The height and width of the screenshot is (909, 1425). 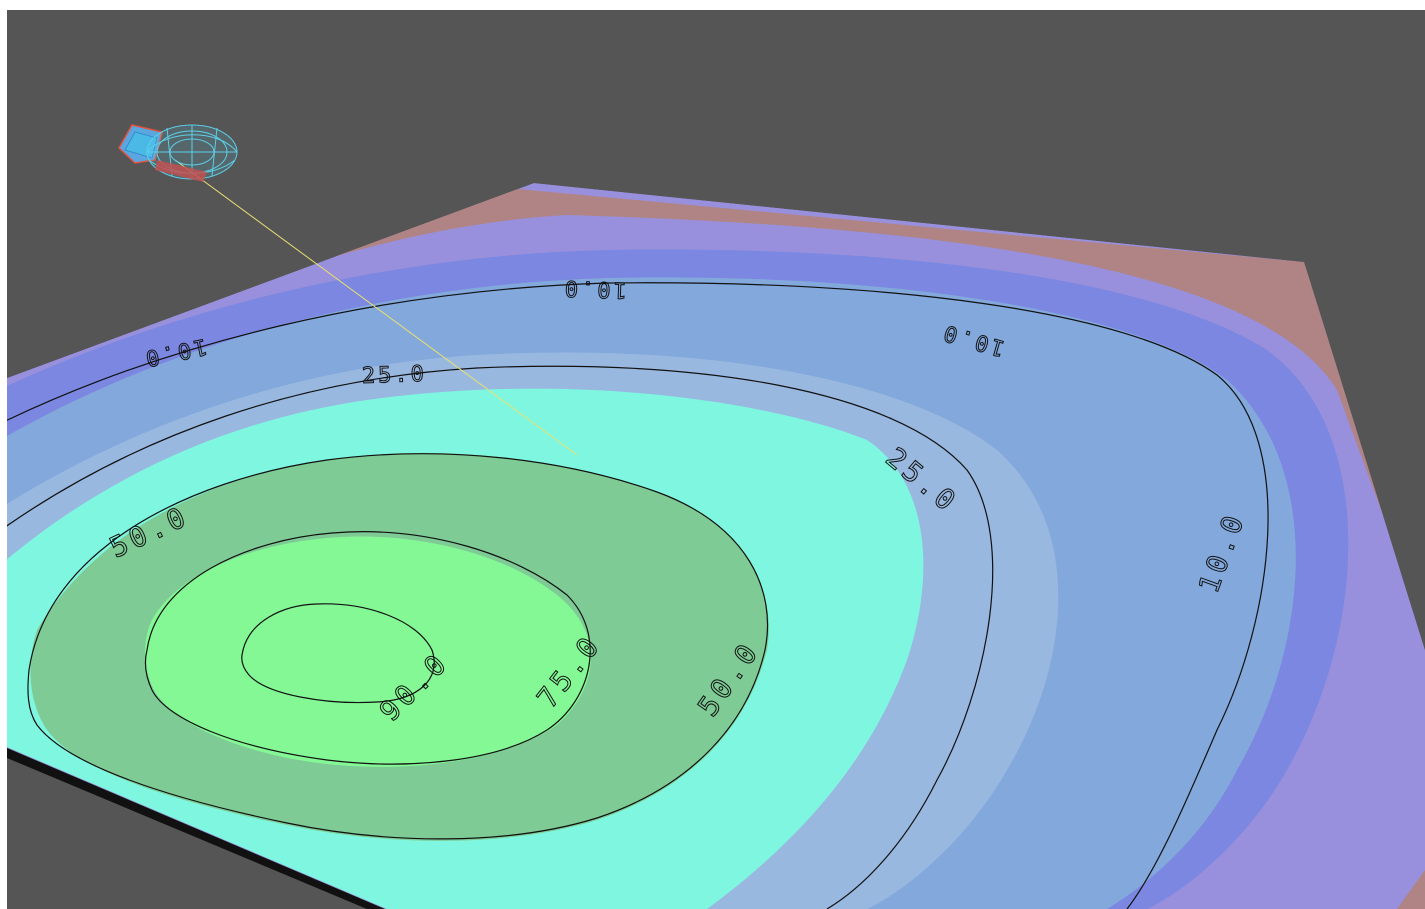 I want to click on contour-label-10-top: 10.0, so click(x=594, y=288).